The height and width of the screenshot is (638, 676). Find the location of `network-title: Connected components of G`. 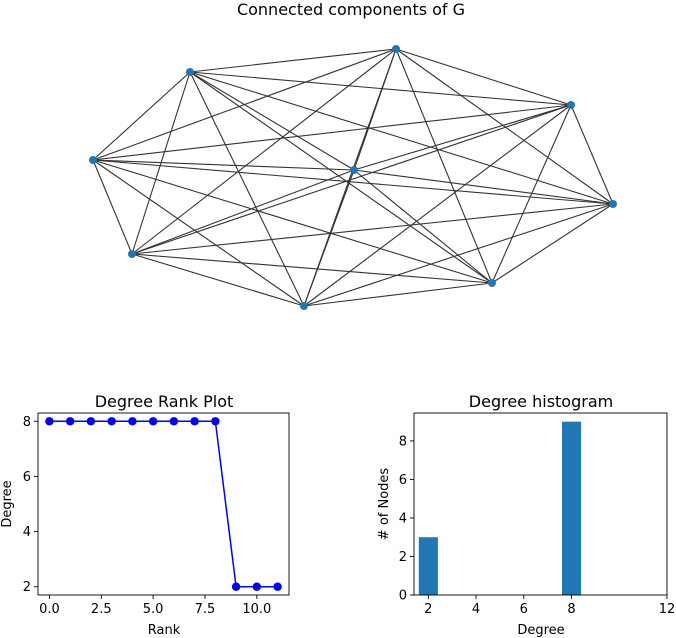

network-title: Connected components of G is located at coordinates (351, 9).